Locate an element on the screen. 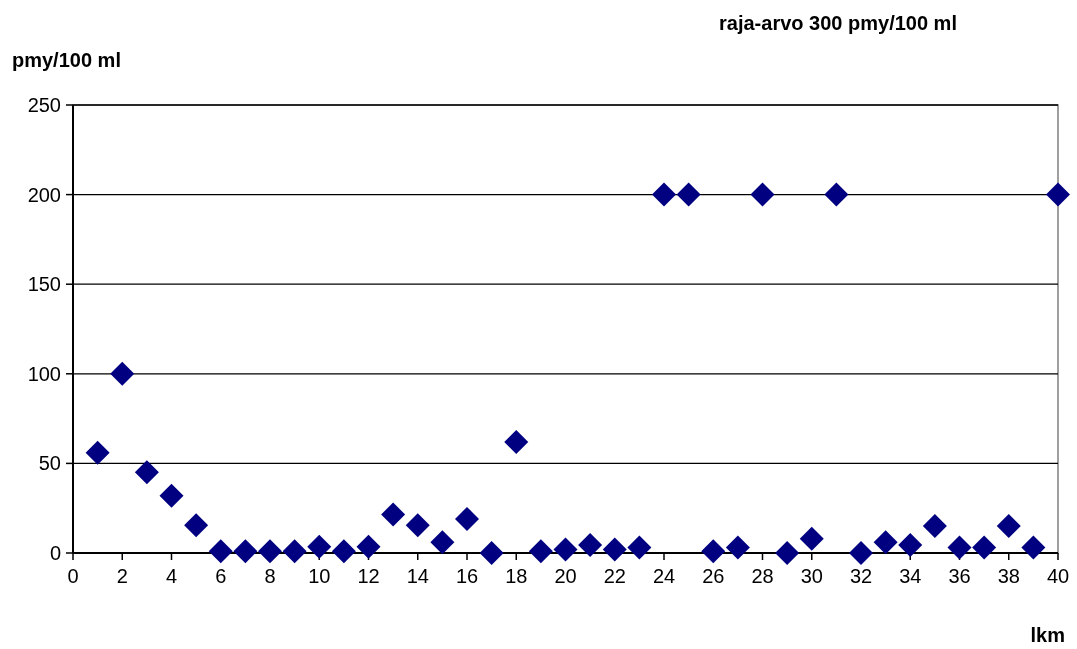 The image size is (1077, 649). chart-title: raja-arvo 300 pmy/100 ml is located at coordinates (838, 23).